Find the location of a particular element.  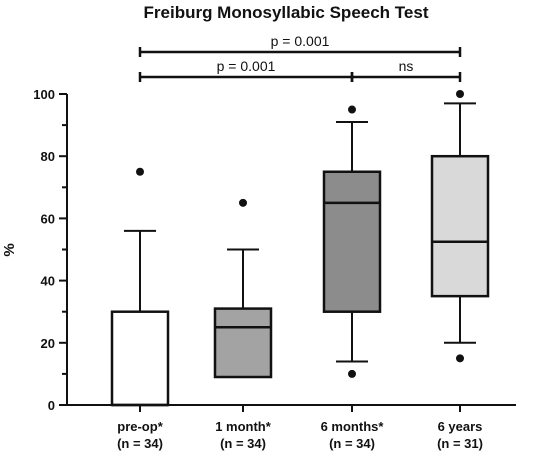

y-tick-label: 80 is located at coordinates (48, 156).